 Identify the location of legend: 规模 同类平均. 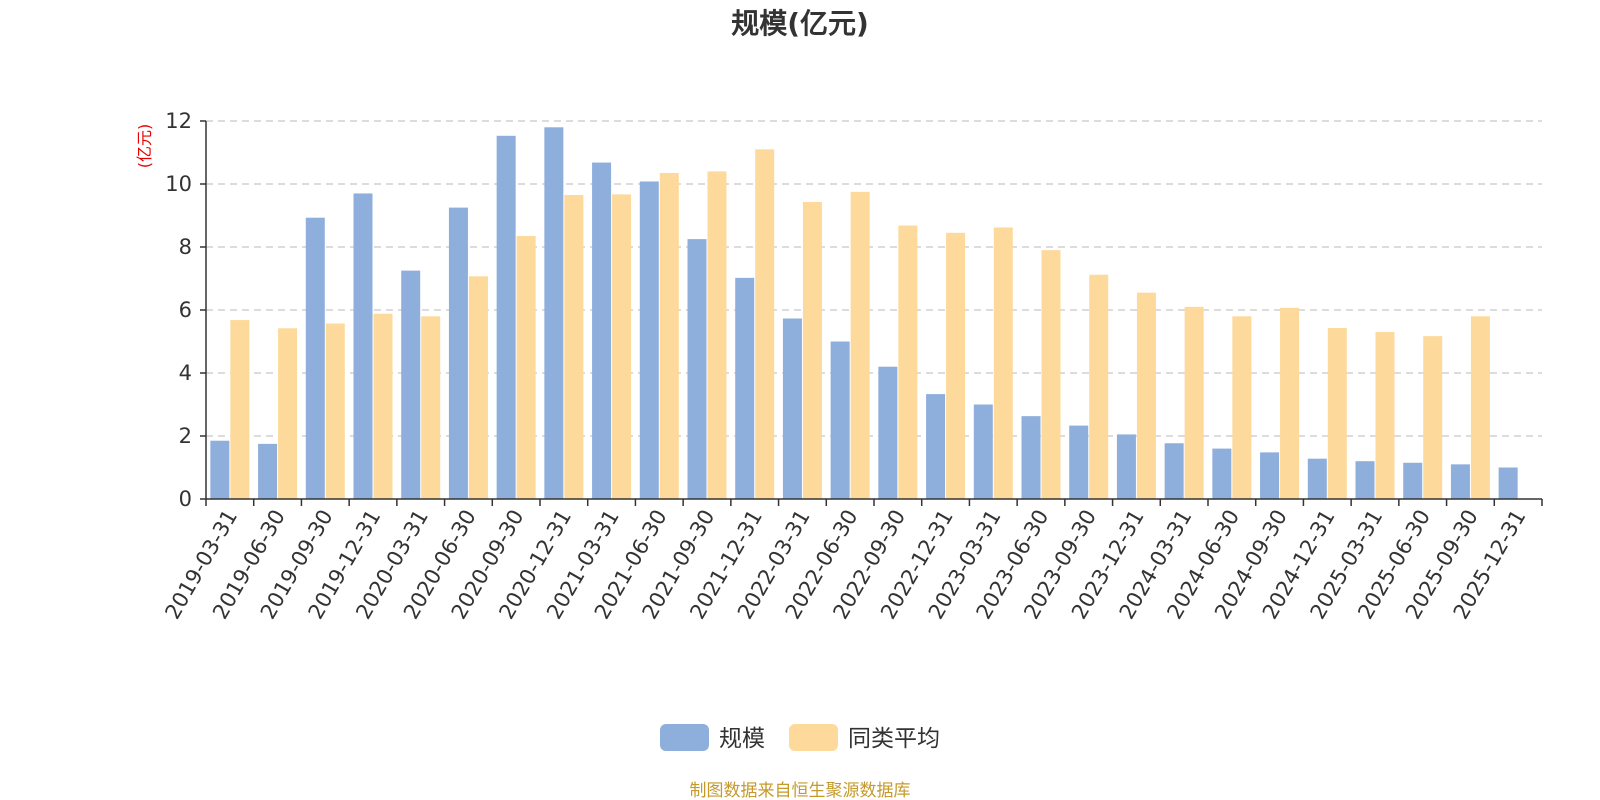
(800, 738).